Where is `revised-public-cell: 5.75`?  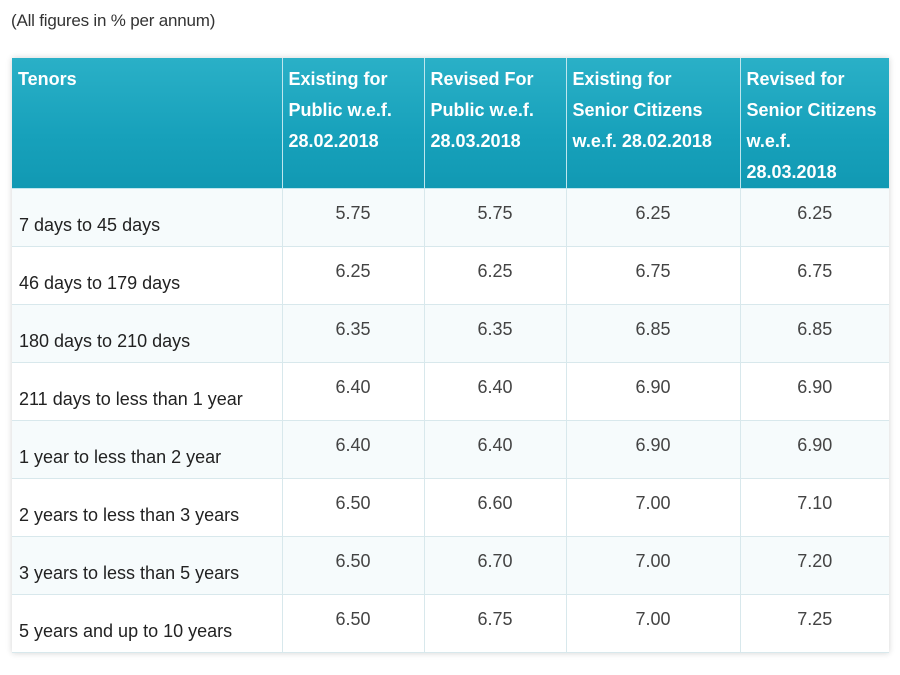
revised-public-cell: 5.75 is located at coordinates (495, 217).